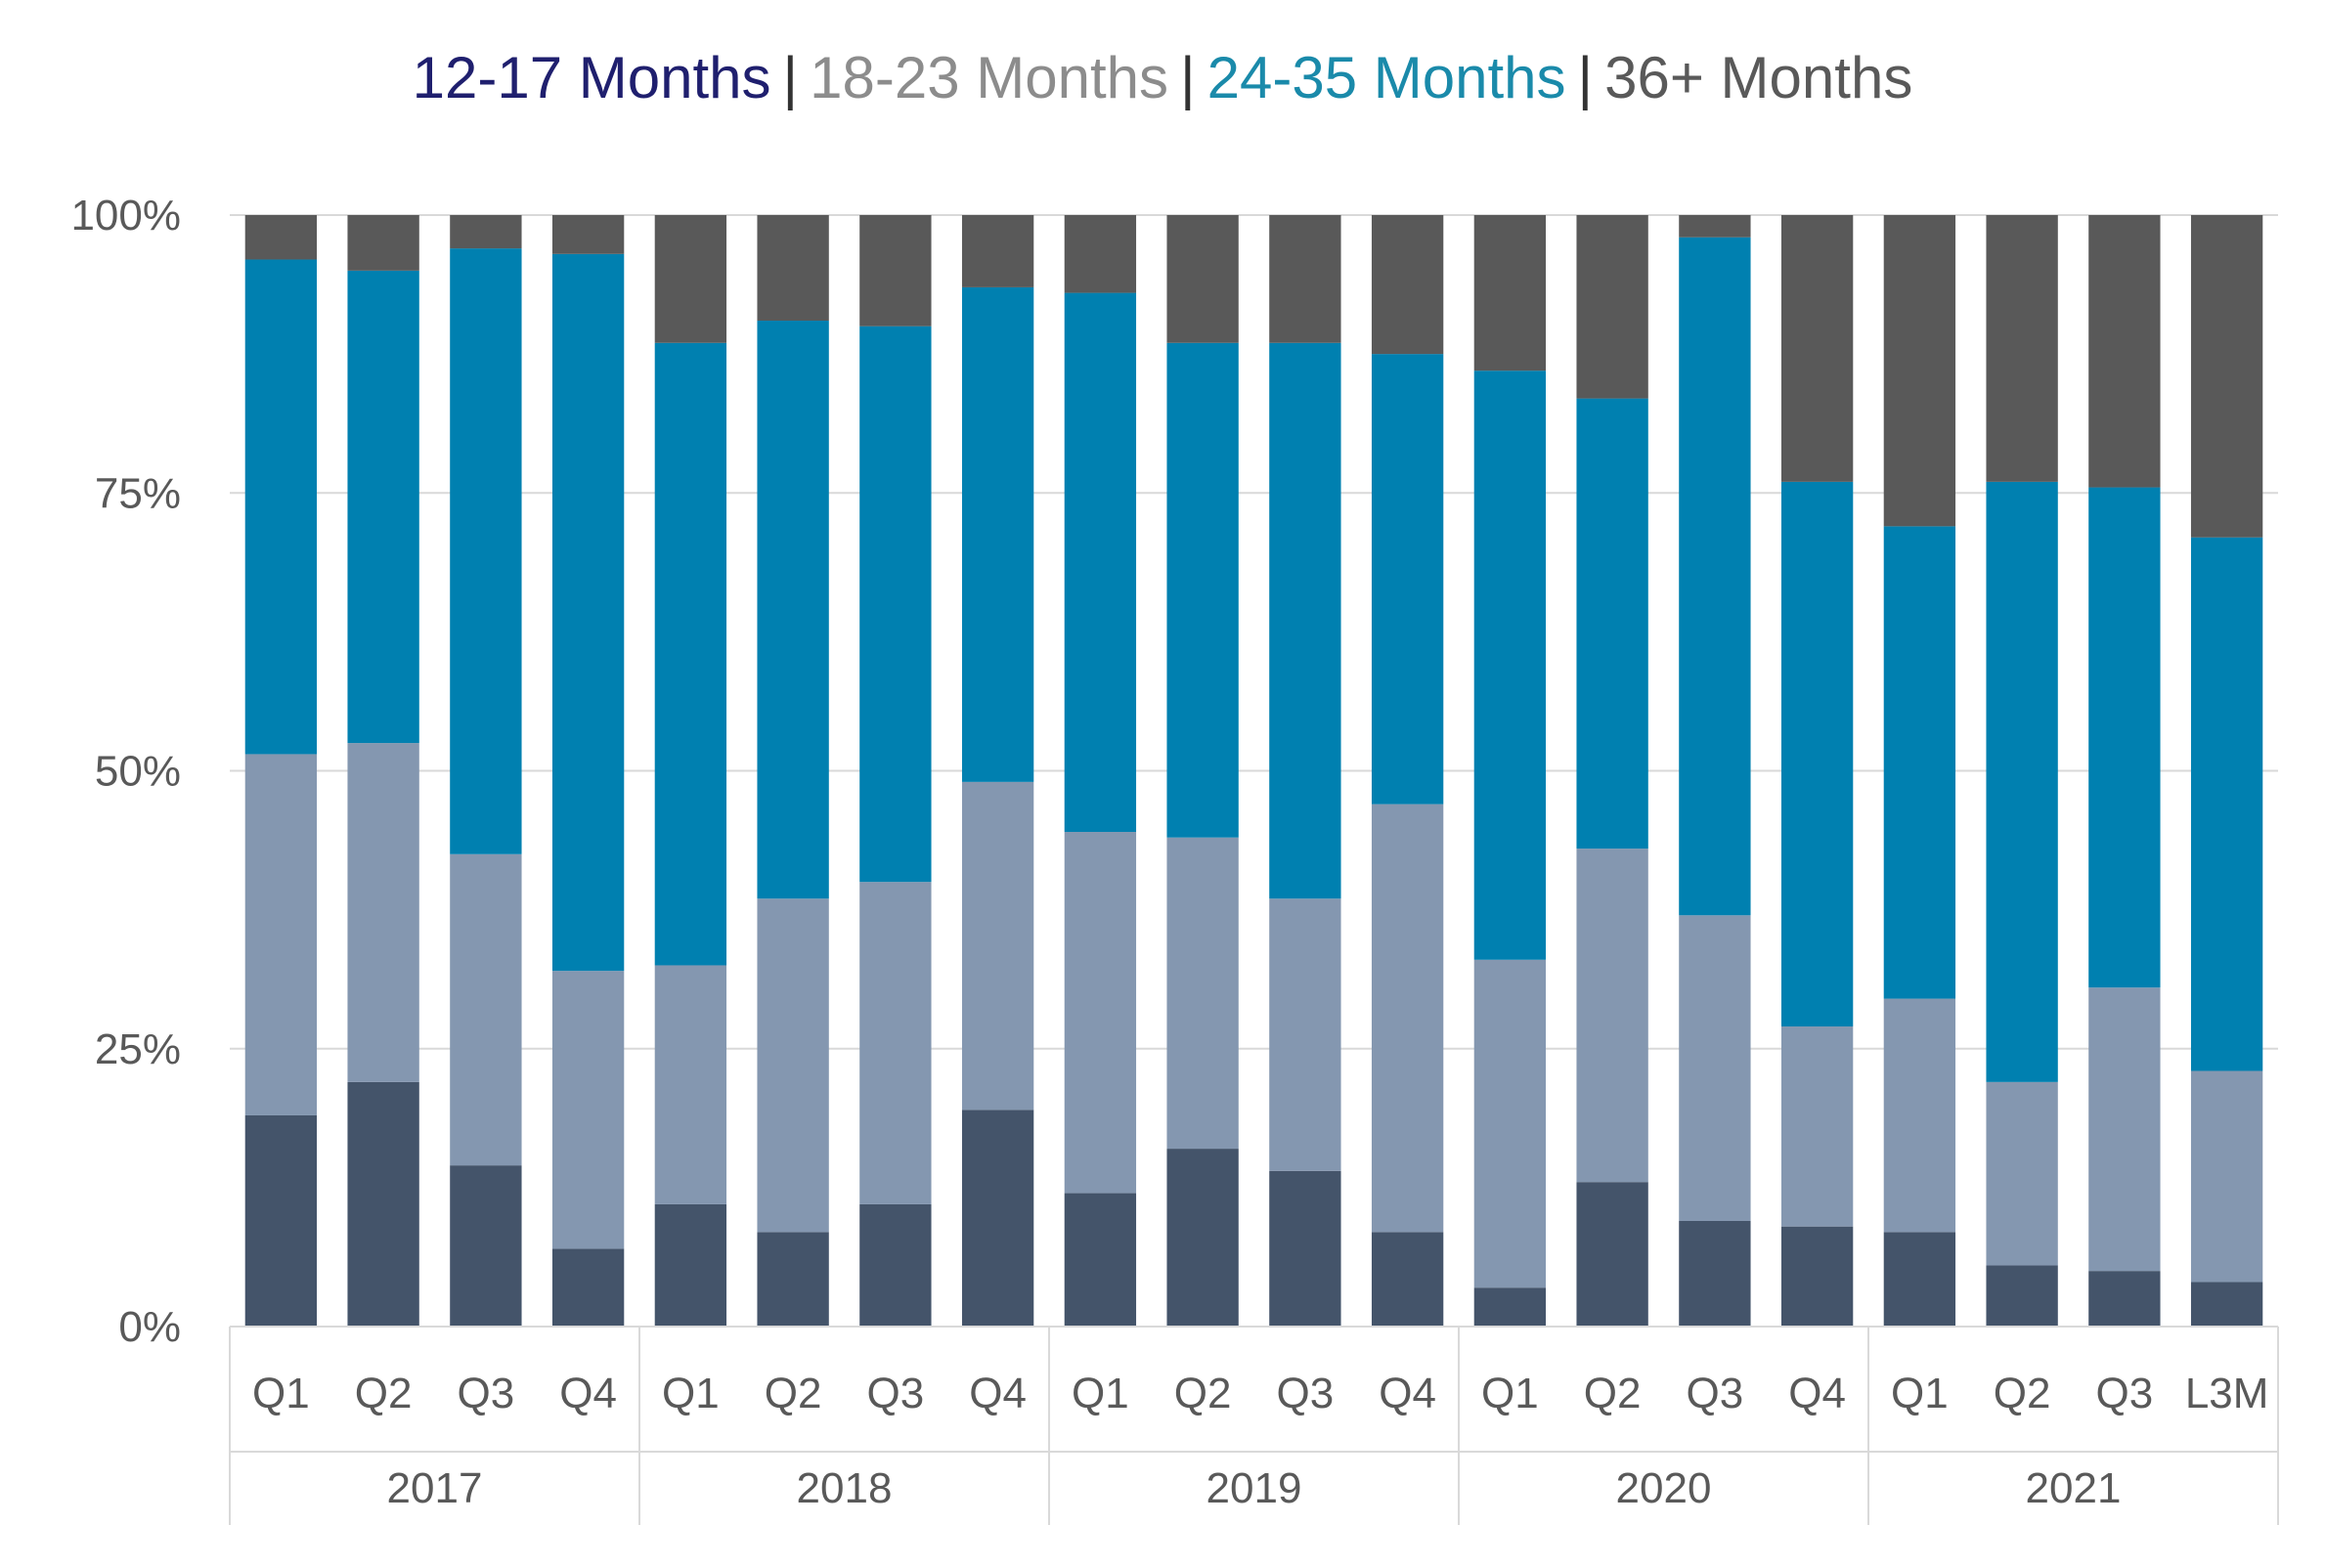 This screenshot has width=2325, height=1568. Describe the element at coordinates (845, 1488) in the screenshot. I see `year-group-label: 2018` at that location.